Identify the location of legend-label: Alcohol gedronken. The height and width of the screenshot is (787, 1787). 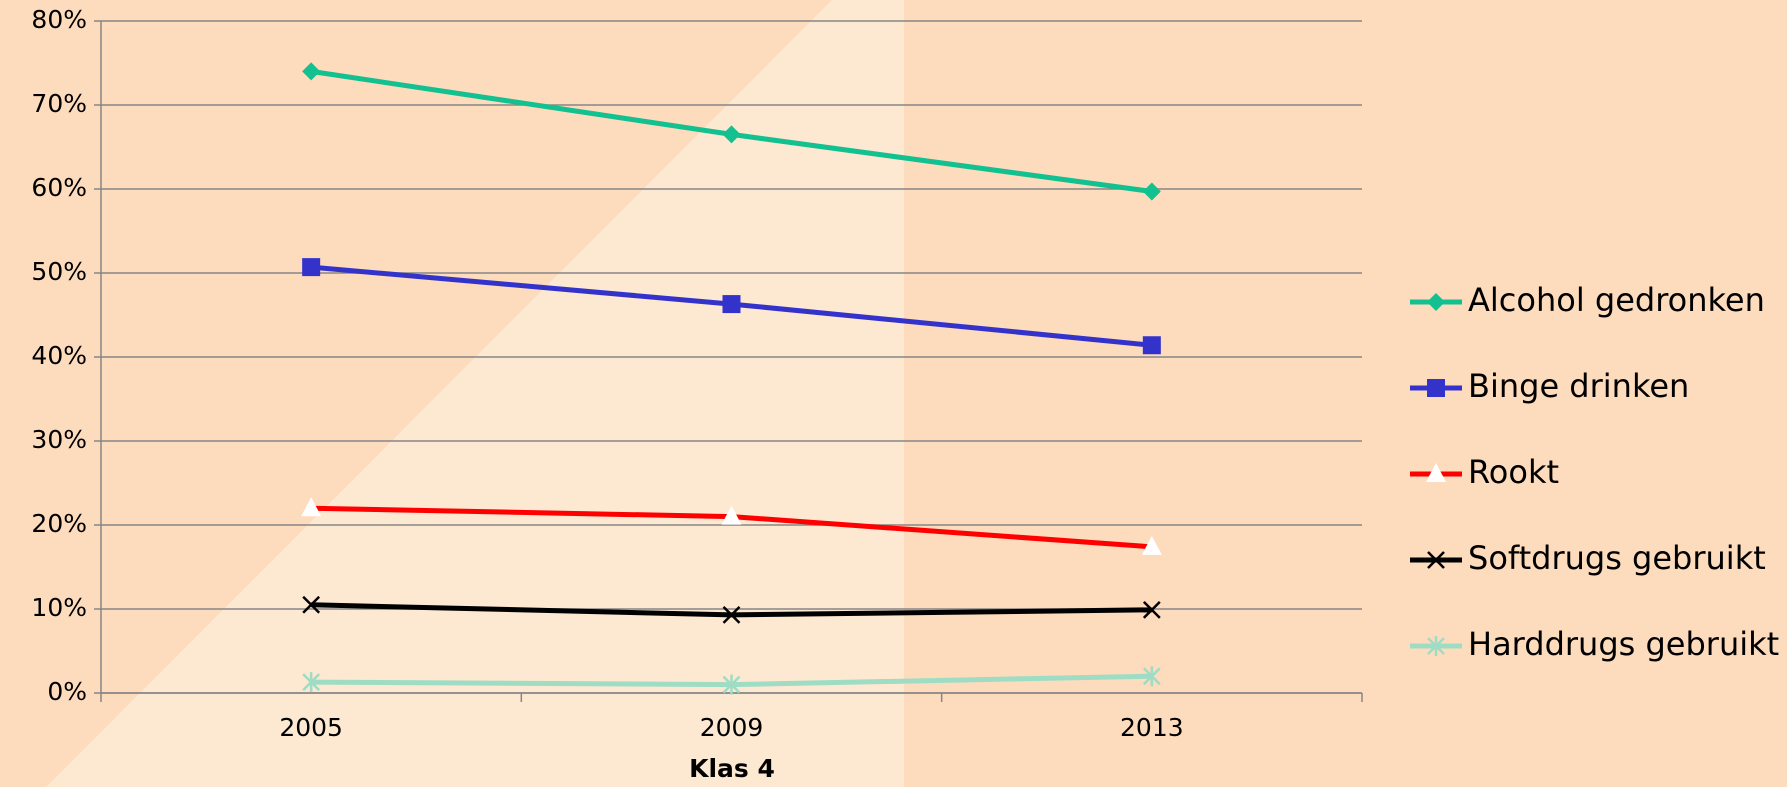
(1616, 300).